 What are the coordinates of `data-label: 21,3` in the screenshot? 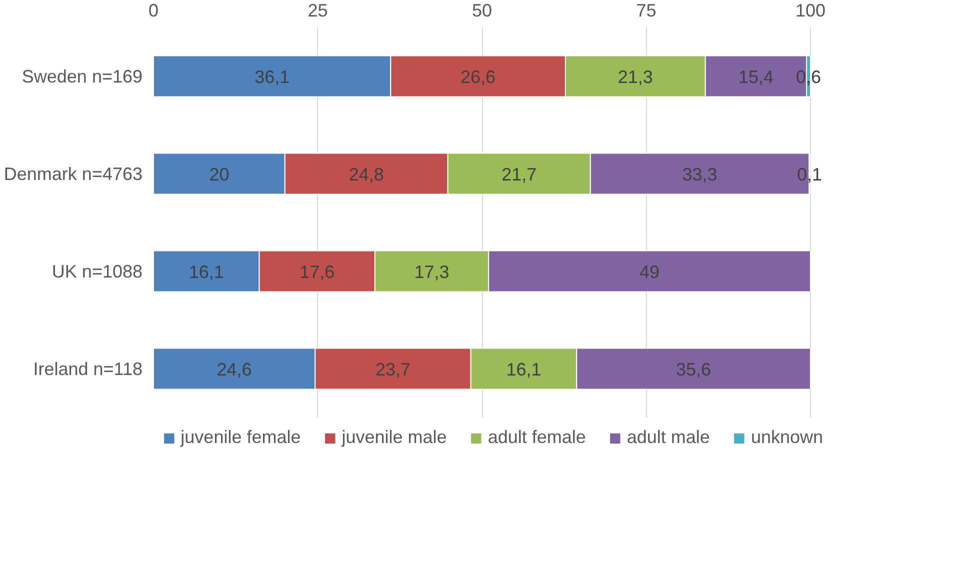 It's located at (635, 76).